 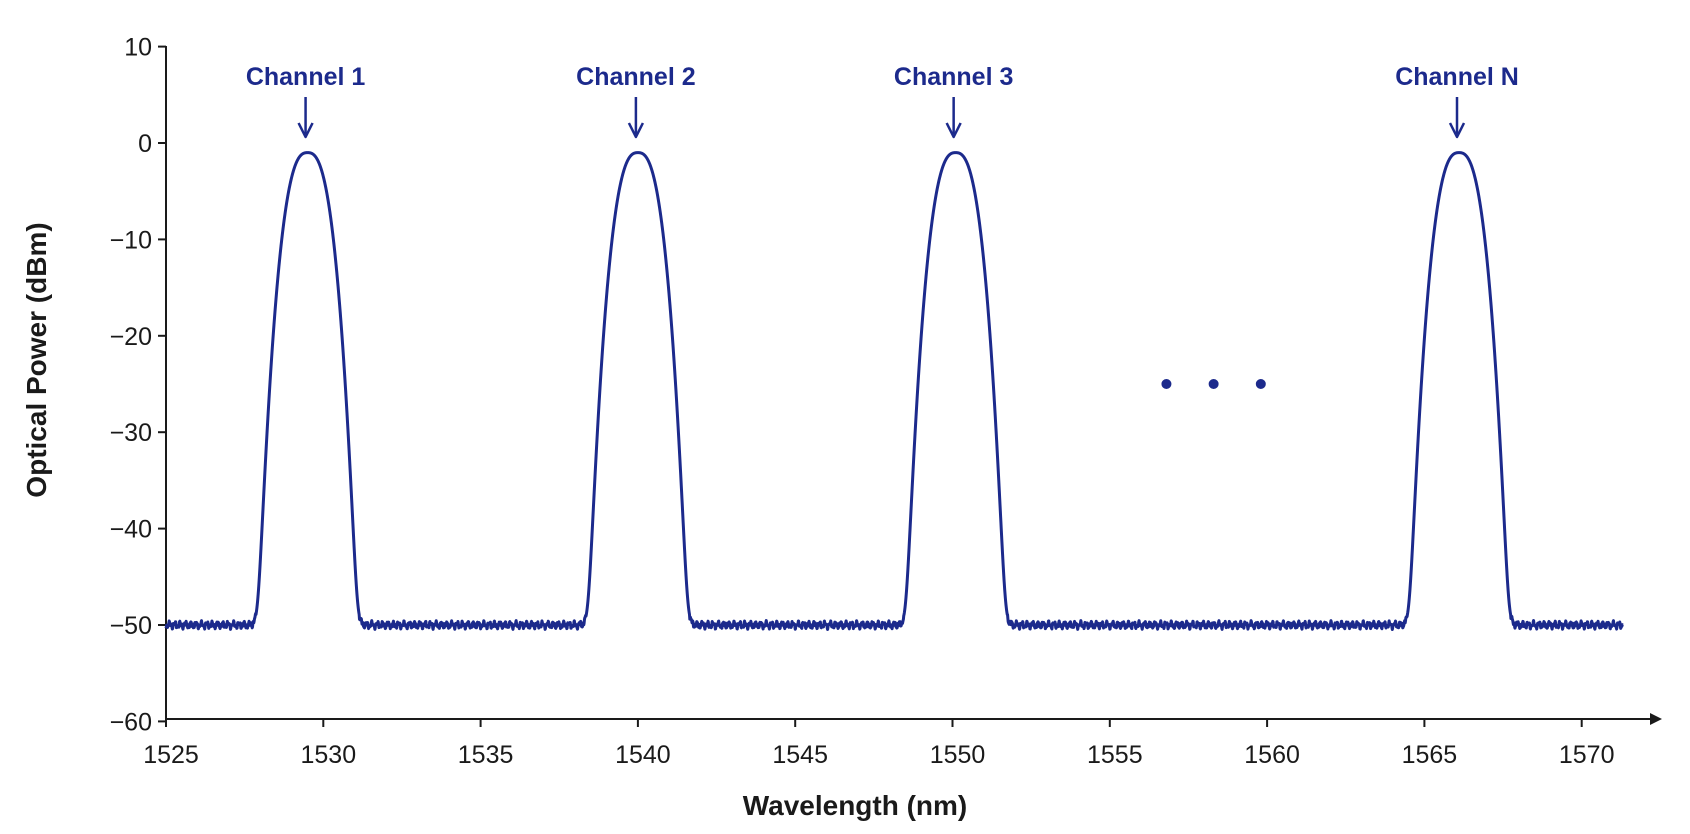 What do you see at coordinates (131, 722) in the screenshot?
I see `y-tick-label: −60` at bounding box center [131, 722].